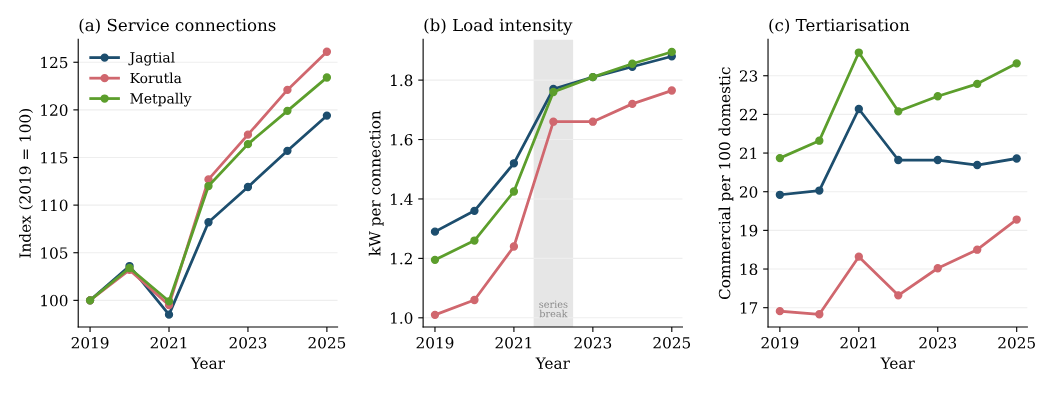 This screenshot has width=1043, height=394. Describe the element at coordinates (401, 199) in the screenshot. I see `y-tick-label: 1.4` at that location.